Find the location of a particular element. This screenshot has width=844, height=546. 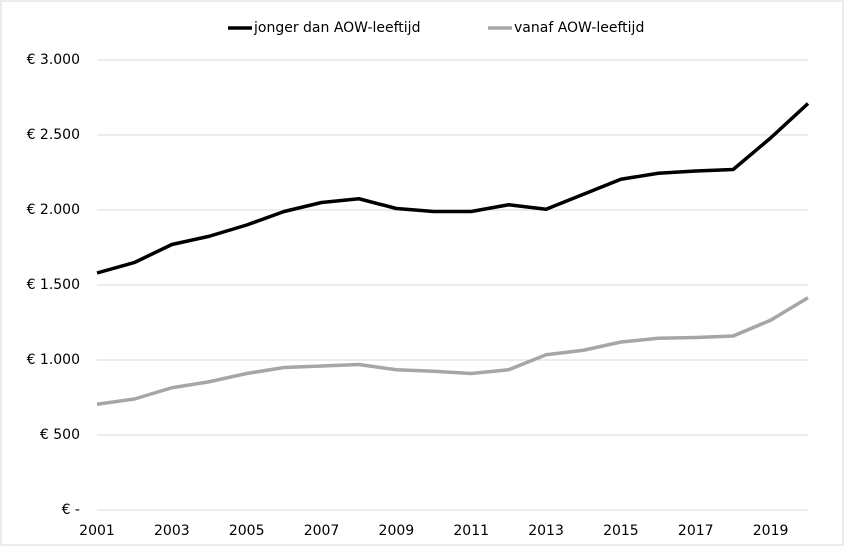

x-tick-label: 2017 is located at coordinates (696, 531).